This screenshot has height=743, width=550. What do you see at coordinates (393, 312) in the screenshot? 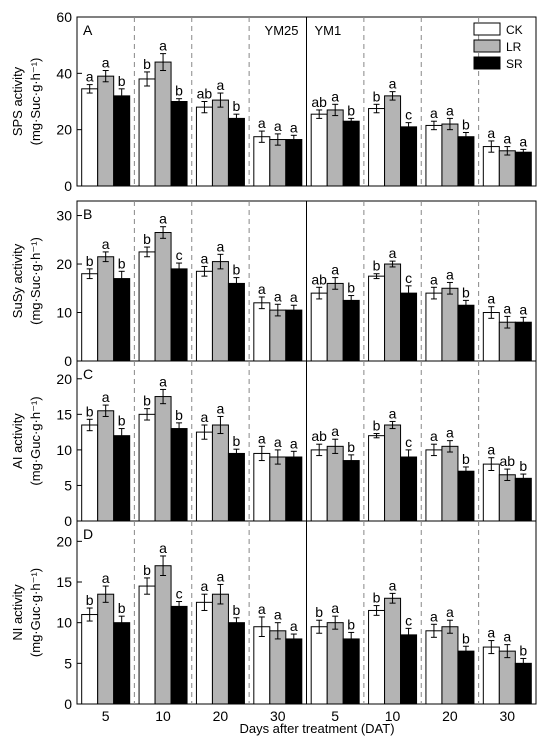
I see `panel-b-bar-ym1-lr` at bounding box center [393, 312].